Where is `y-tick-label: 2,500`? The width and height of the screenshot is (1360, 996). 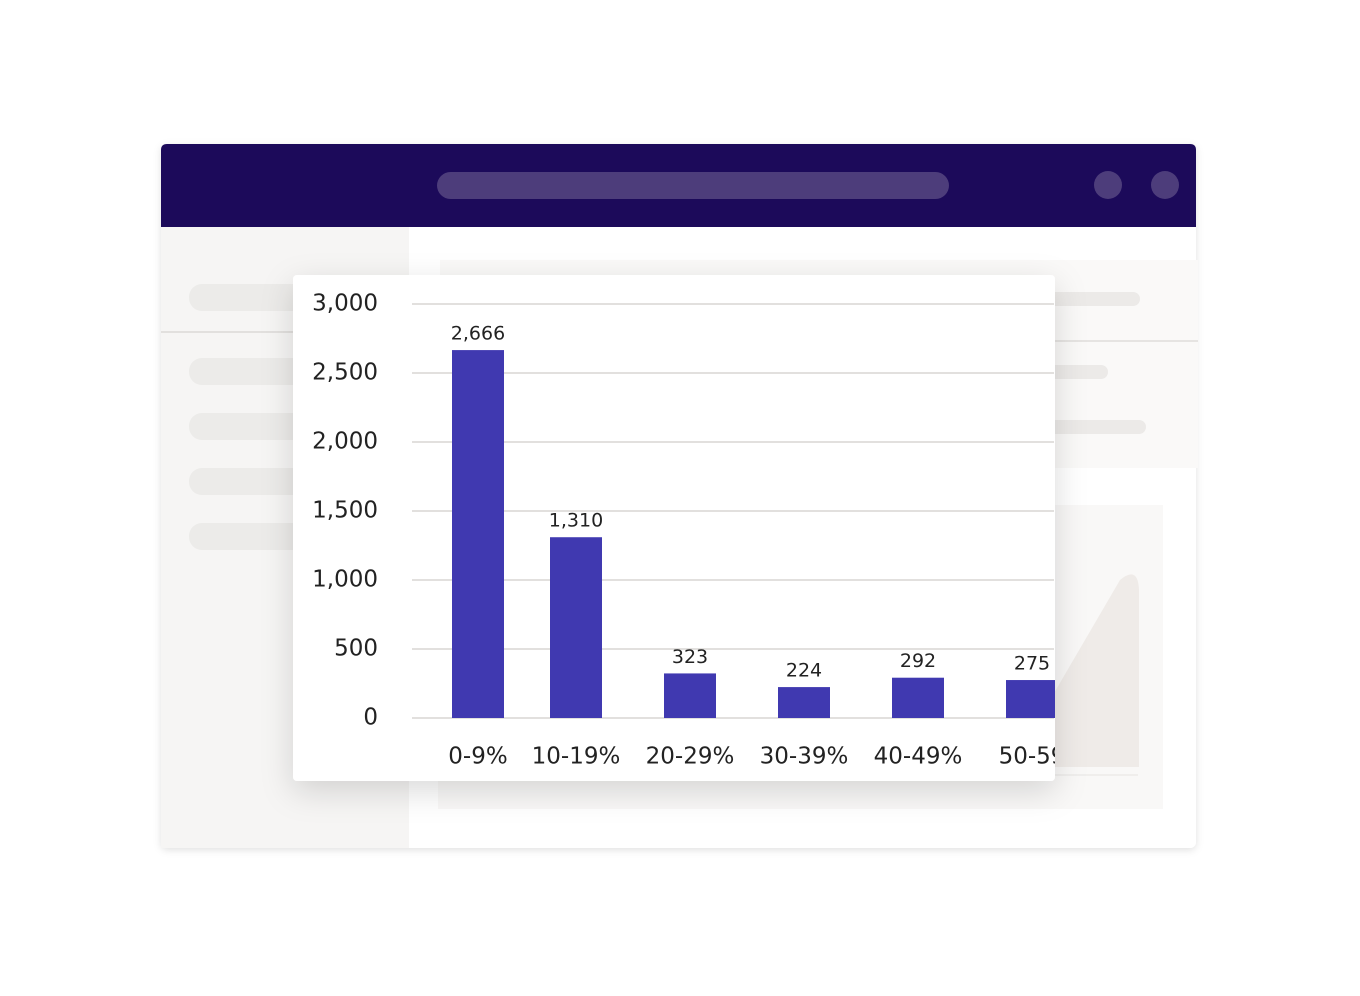 y-tick-label: 2,500 is located at coordinates (345, 373).